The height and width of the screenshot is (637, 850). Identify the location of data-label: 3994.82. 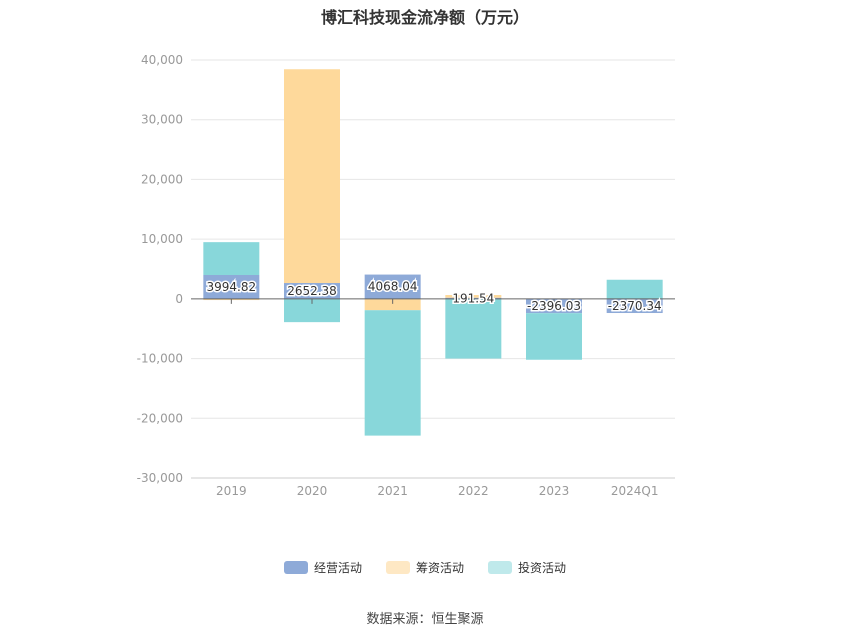
(232, 287).